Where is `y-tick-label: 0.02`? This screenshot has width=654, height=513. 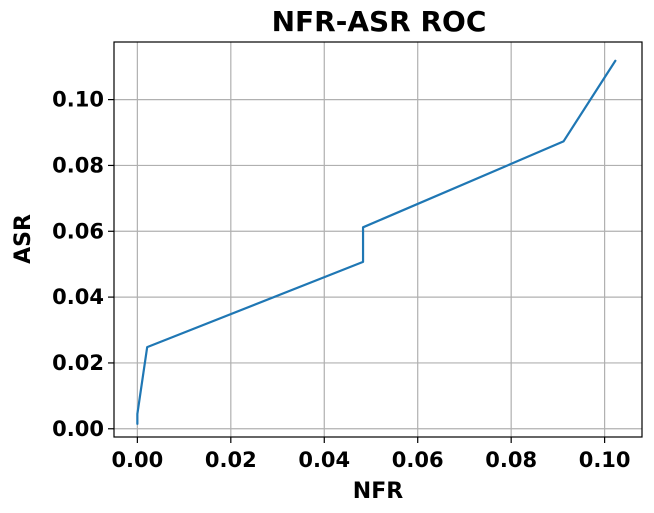
y-tick-label: 0.02 is located at coordinates (78, 363).